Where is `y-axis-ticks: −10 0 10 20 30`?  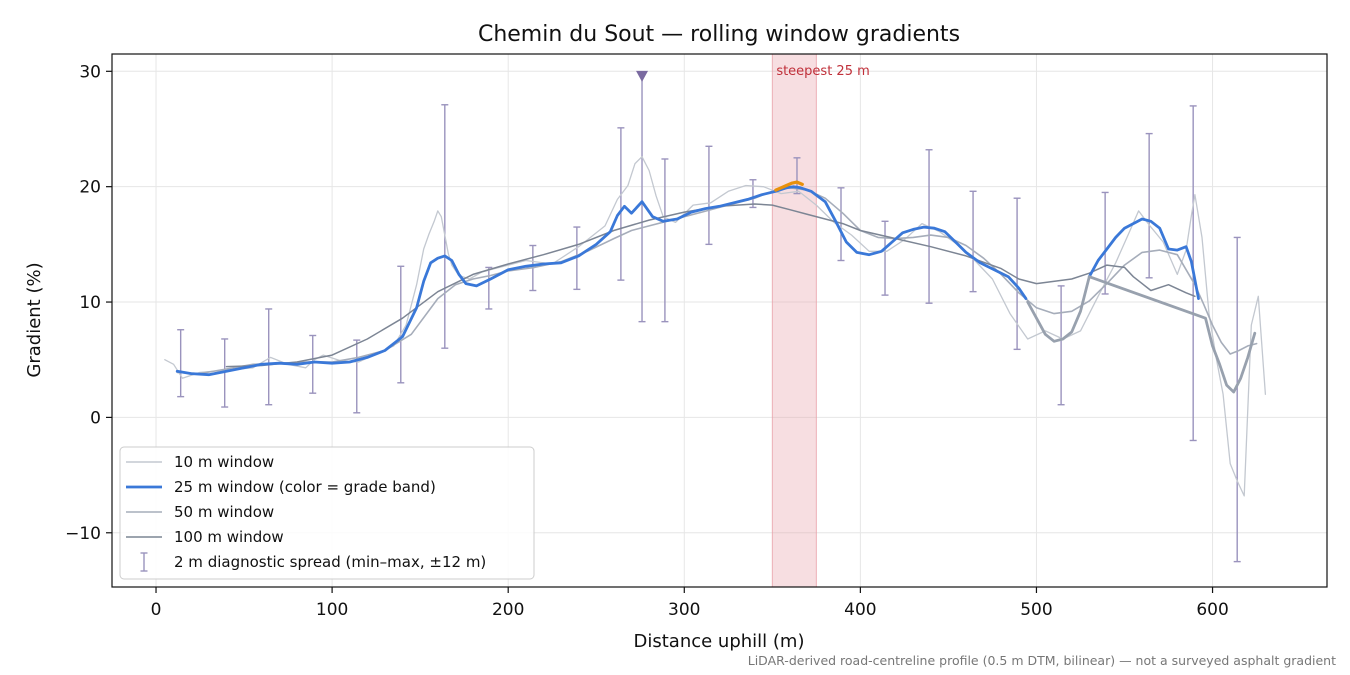 y-axis-ticks: −10 0 10 20 30 is located at coordinates (88, 303).